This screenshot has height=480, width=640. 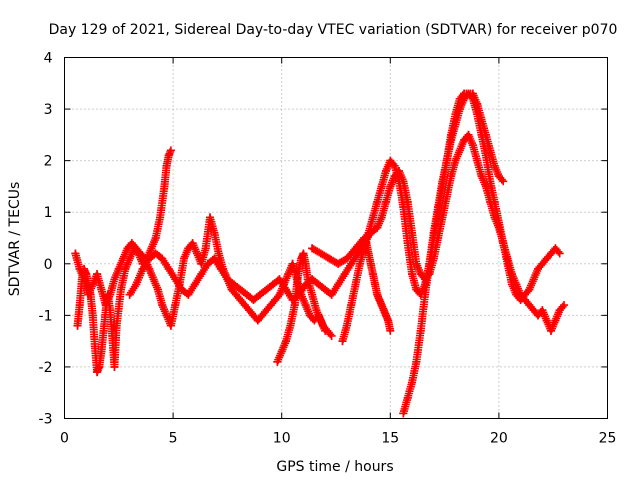 I want to click on y-tick-label: 2, so click(x=48, y=162).